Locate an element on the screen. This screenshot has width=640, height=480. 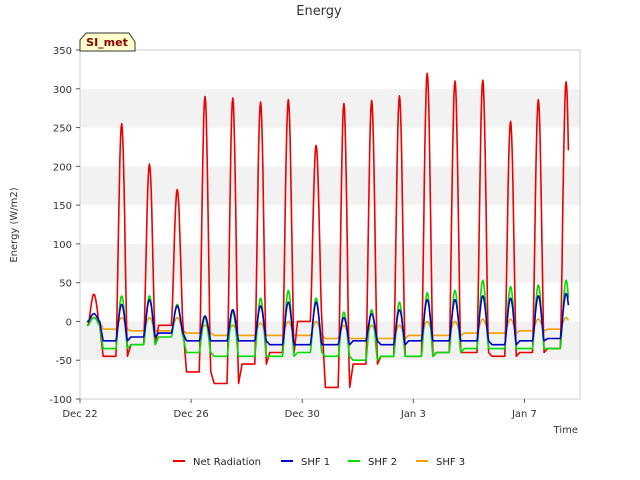
y-tick-label: 300 is located at coordinates (62, 90).